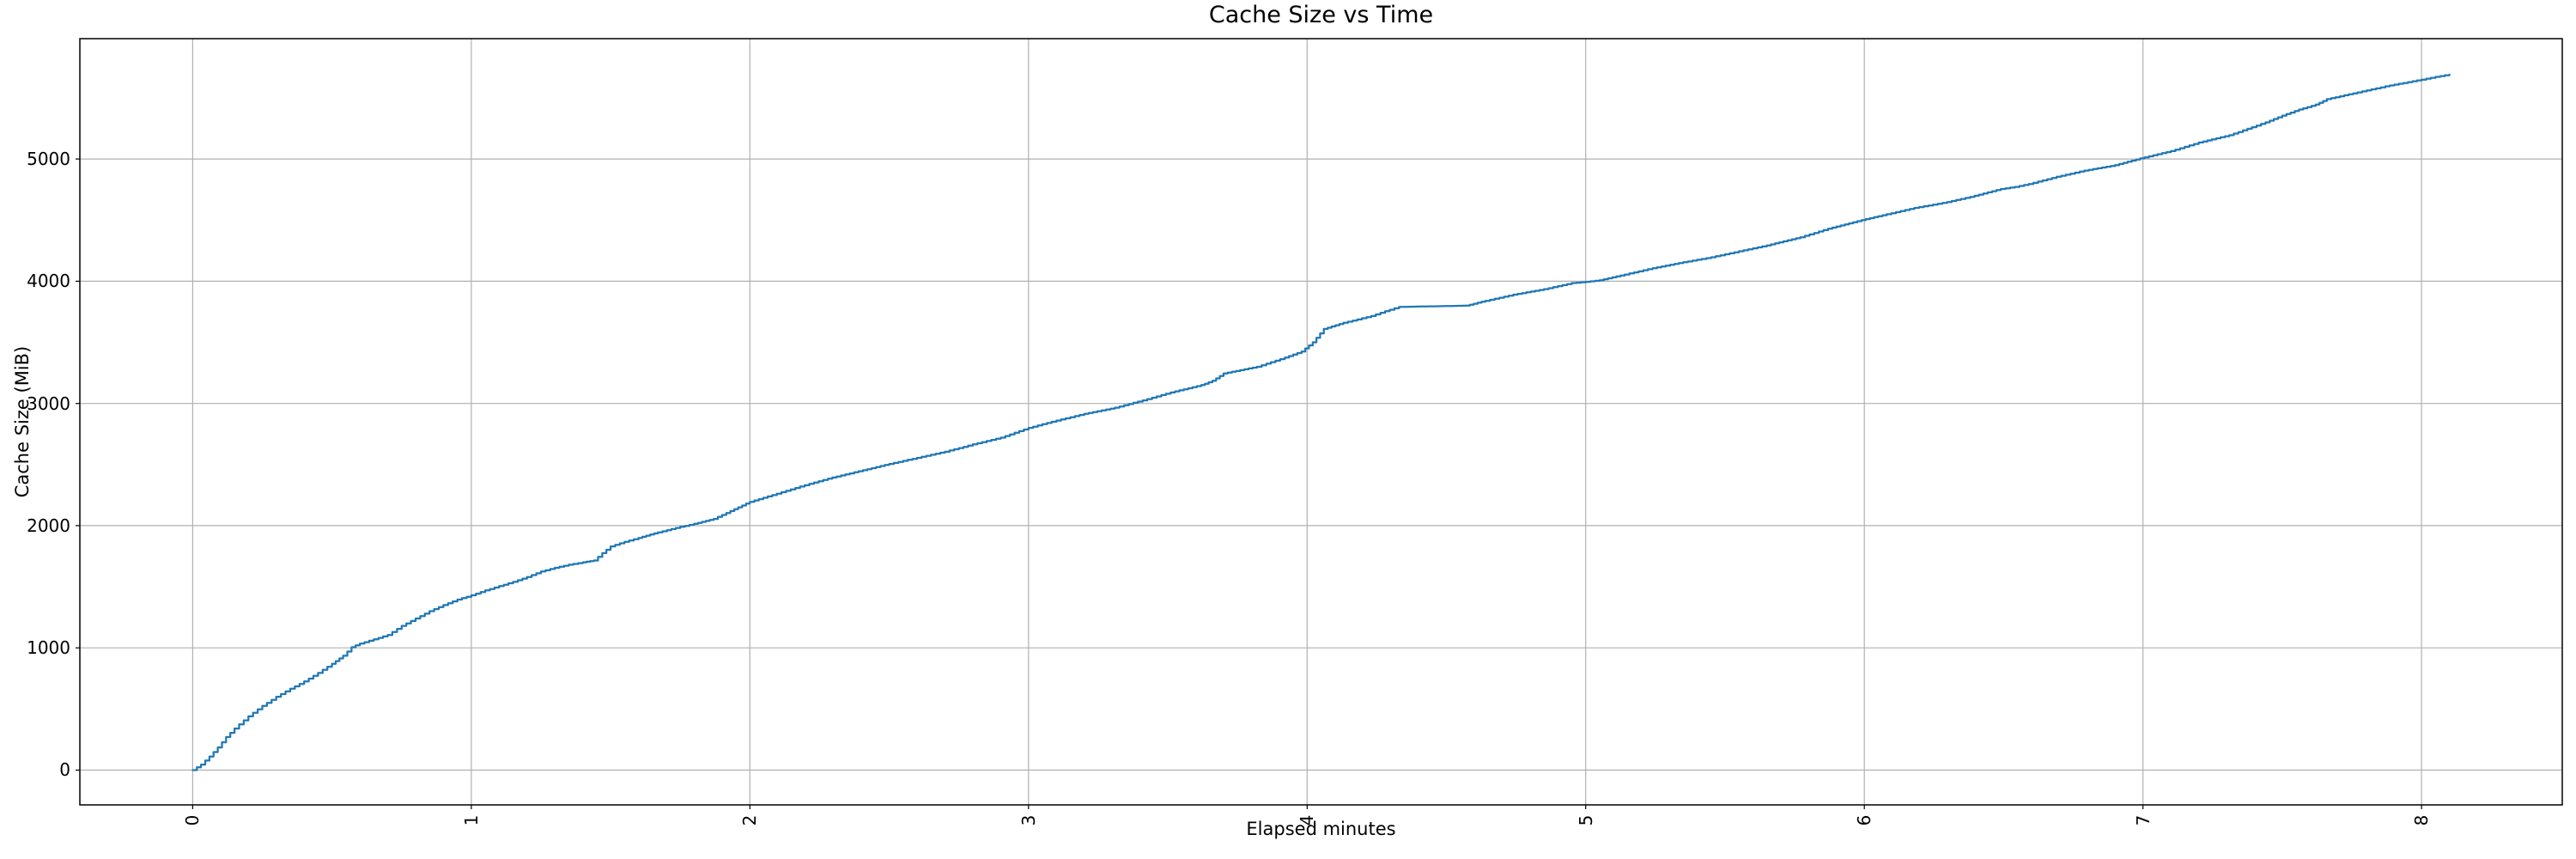 Image resolution: width=2576 pixels, height=859 pixels. What do you see at coordinates (1321, 15) in the screenshot?
I see `chart-title: Cache Size vs Time` at bounding box center [1321, 15].